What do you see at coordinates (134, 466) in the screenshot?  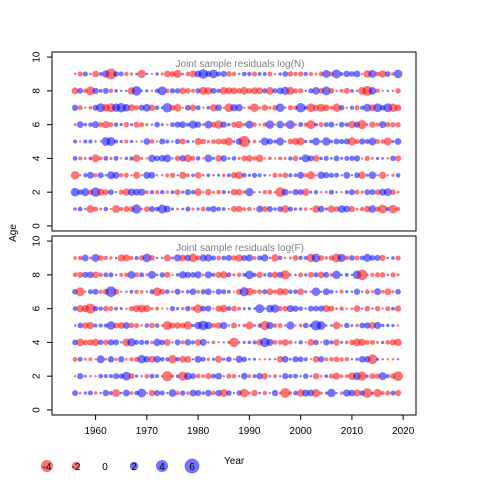 I see `legend-bubble` at bounding box center [134, 466].